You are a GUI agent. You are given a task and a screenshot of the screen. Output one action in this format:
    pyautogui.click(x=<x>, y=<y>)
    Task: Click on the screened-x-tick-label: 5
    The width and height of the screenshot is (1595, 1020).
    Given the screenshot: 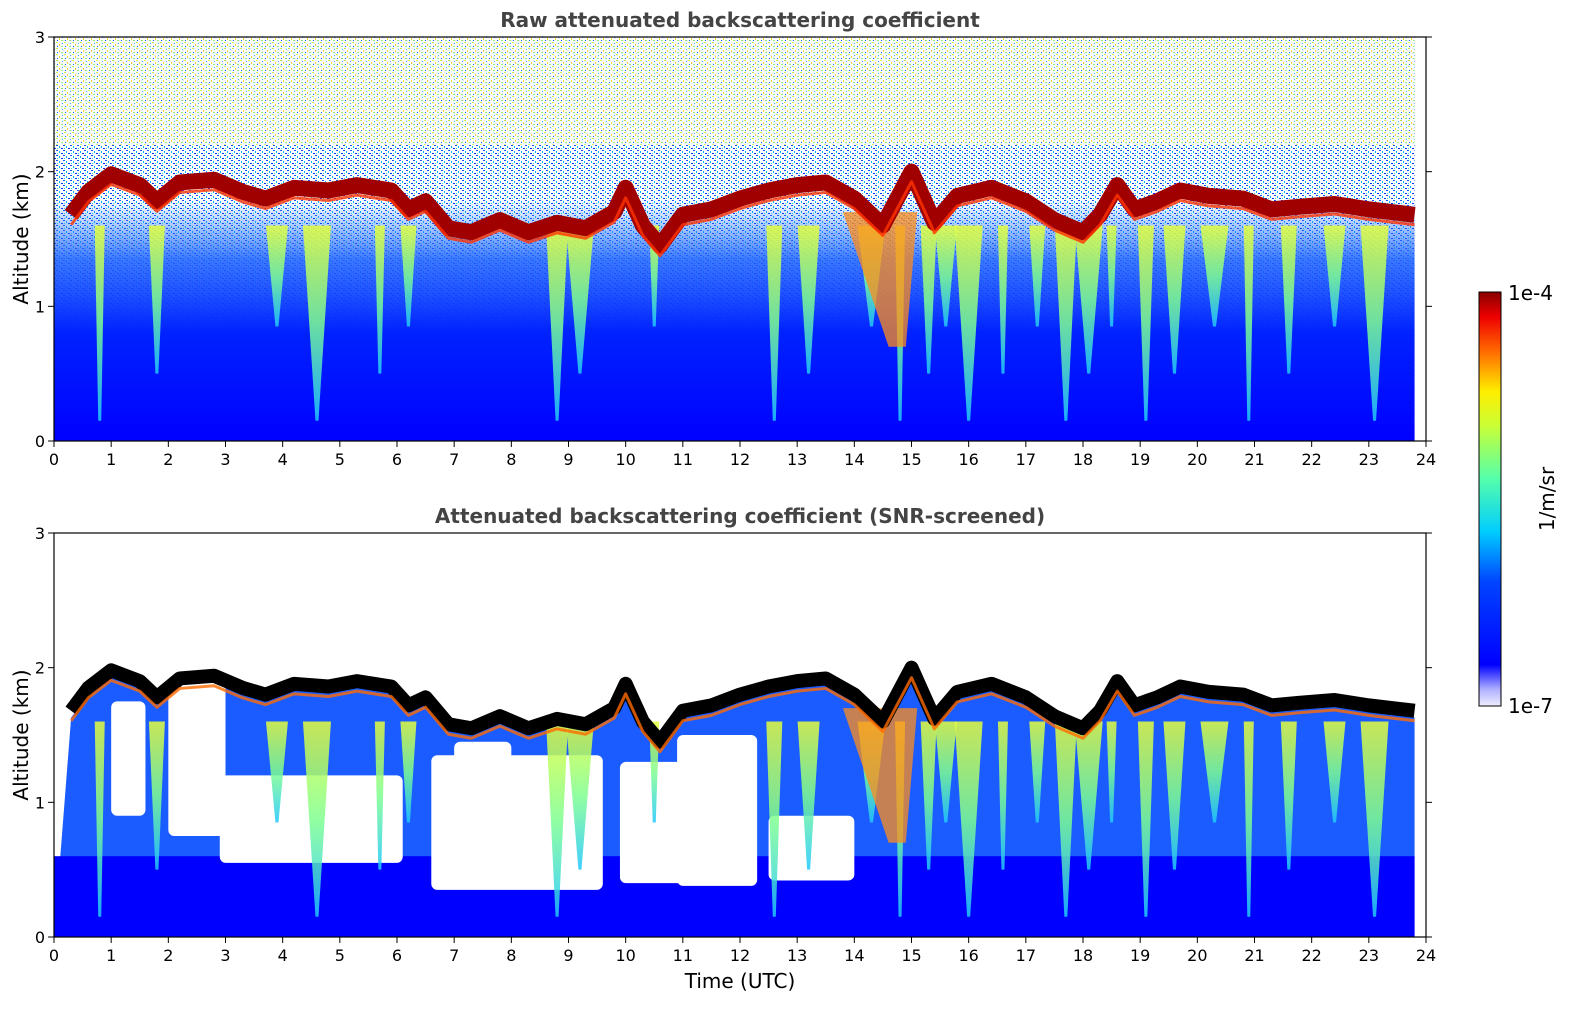 What is the action you would take?
    pyautogui.click(x=340, y=955)
    